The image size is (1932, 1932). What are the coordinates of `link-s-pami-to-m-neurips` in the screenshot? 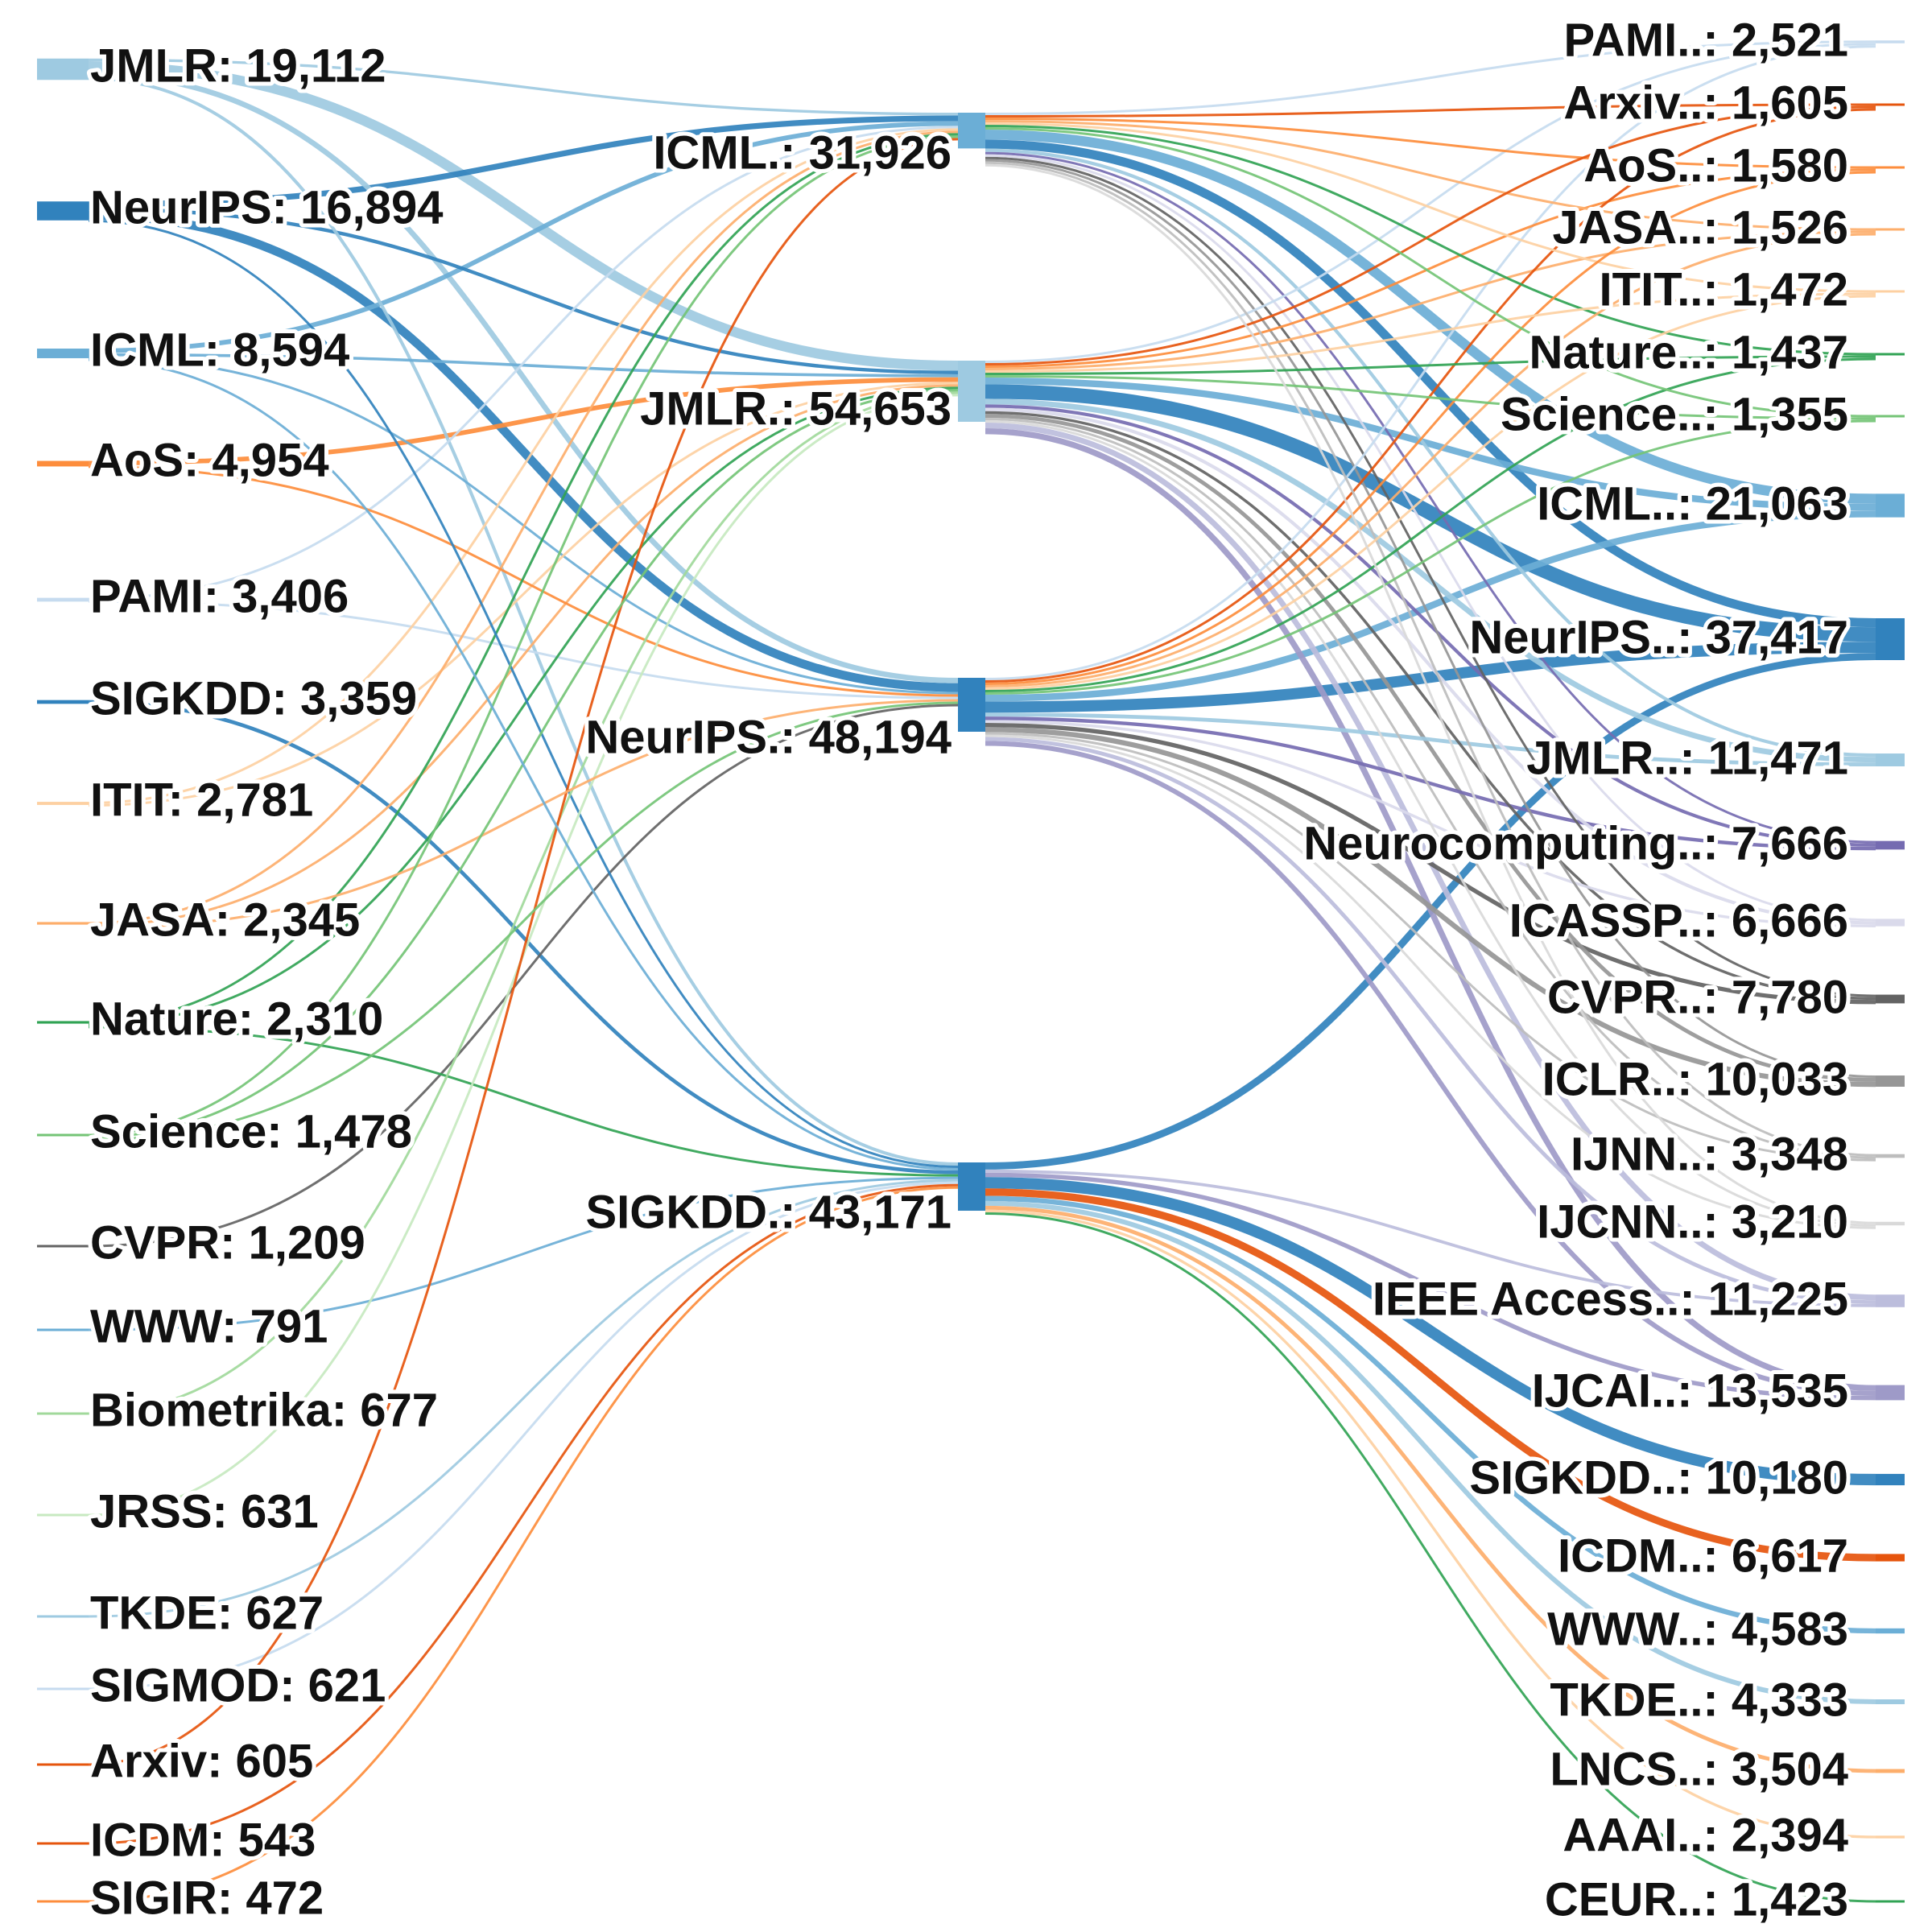 It's located at (523, 650).